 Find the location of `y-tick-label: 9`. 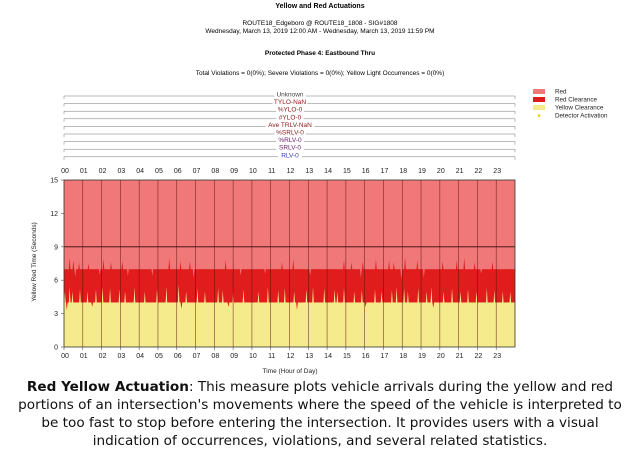

y-tick-label: 9 is located at coordinates (56, 247).